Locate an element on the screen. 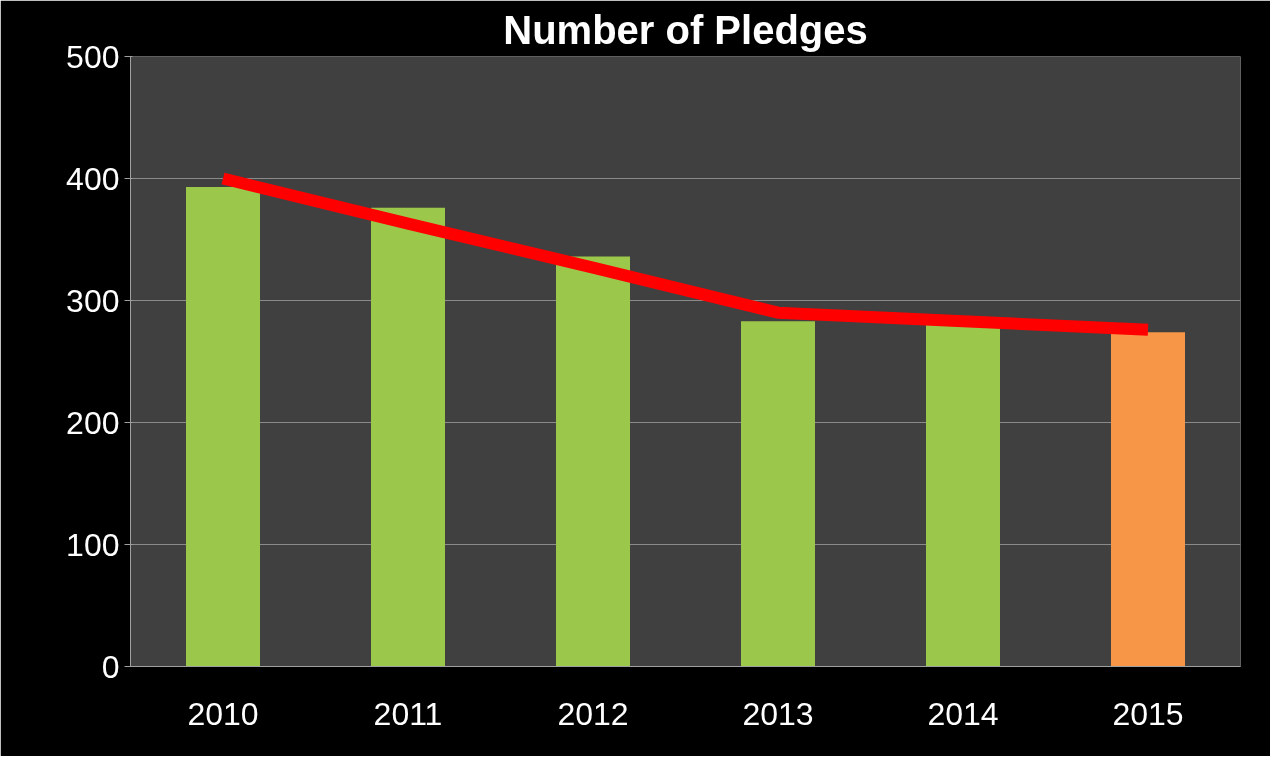 The image size is (1274, 760). x-tick-label: 2010 is located at coordinates (223, 713).